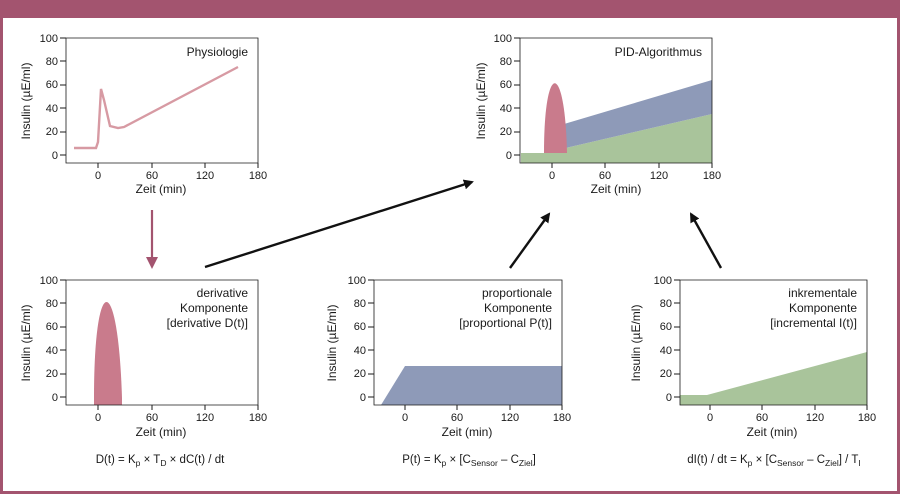 The height and width of the screenshot is (494, 900). Describe the element at coordinates (422, 460) in the screenshot. I see `formula-part: P(t) = K` at that location.